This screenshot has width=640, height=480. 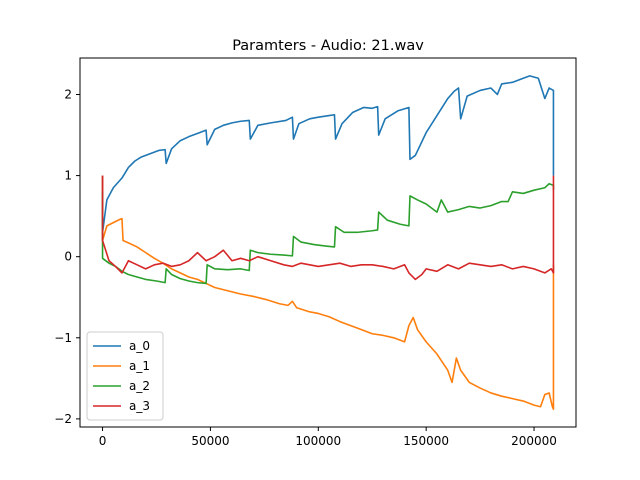 I want to click on x-tick-label: 0, so click(x=103, y=441).